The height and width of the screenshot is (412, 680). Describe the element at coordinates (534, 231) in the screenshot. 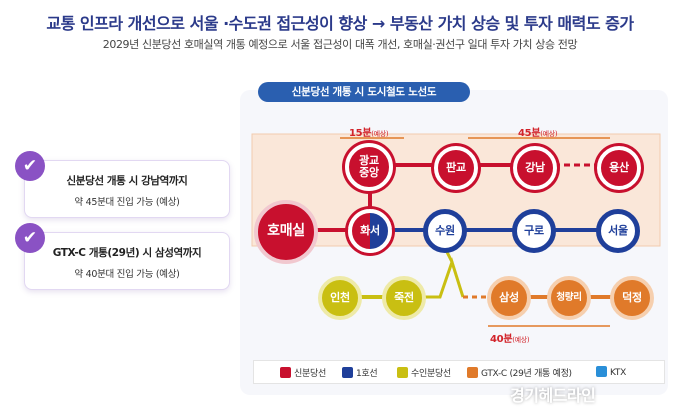

I see `station-guro: 구로` at that location.